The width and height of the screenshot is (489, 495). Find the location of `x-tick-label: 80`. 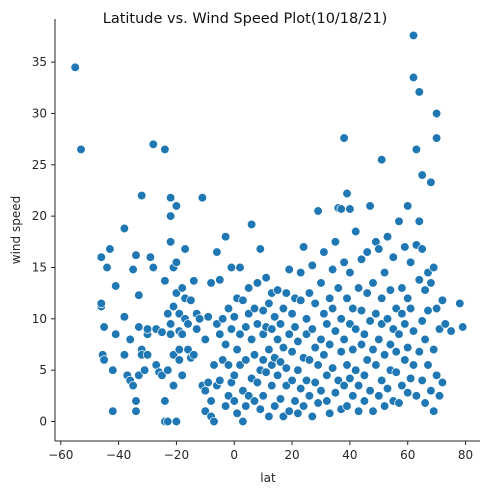

x-tick-label: 80 is located at coordinates (465, 455).